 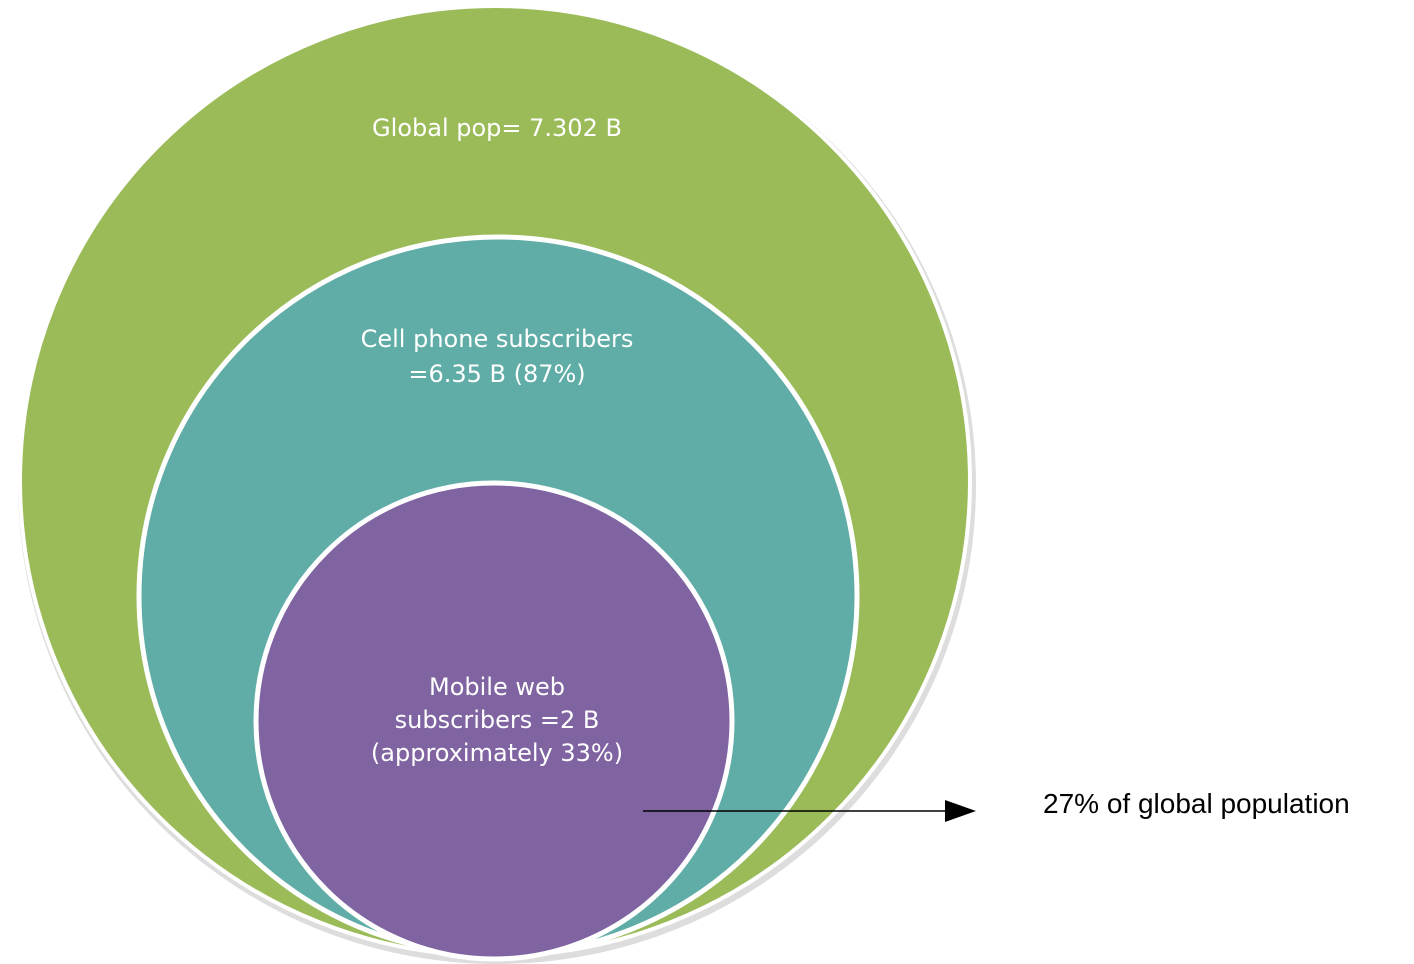 I want to click on outer-circle-label: Global pop= 7.302 B, so click(x=497, y=128).